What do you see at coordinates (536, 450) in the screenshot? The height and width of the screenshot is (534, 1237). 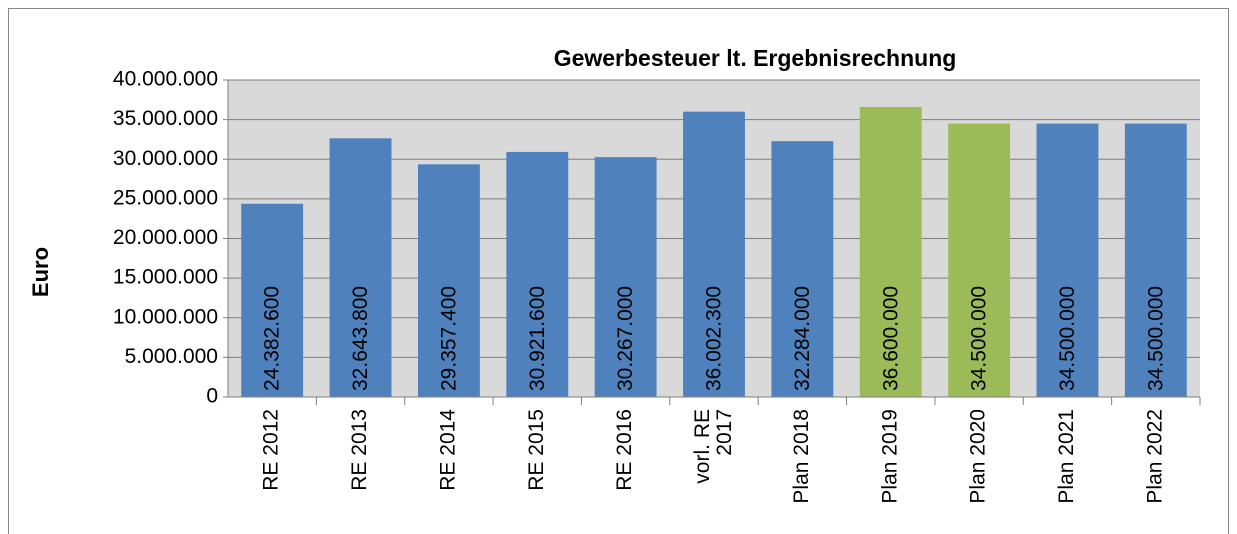 I see `x-tick-label: RE 2015` at bounding box center [536, 450].